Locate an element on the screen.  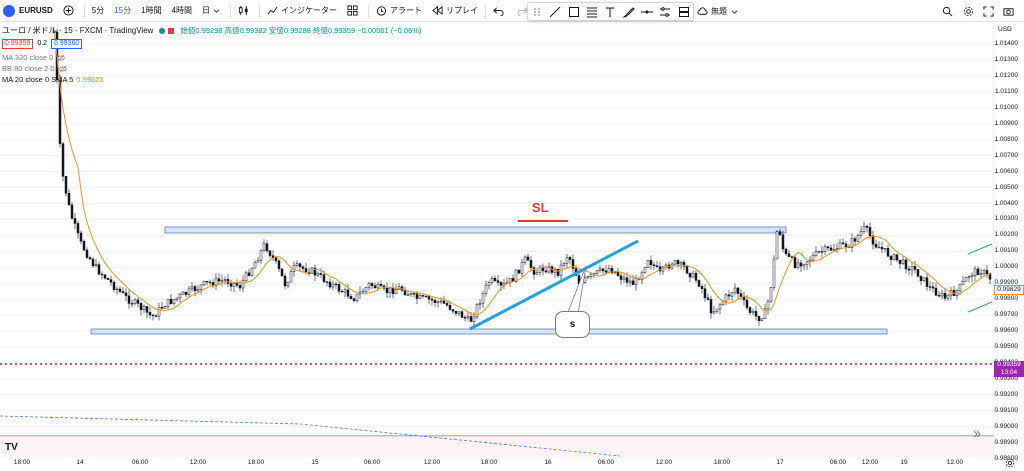
interval-15m: 15分 is located at coordinates (122, 11).